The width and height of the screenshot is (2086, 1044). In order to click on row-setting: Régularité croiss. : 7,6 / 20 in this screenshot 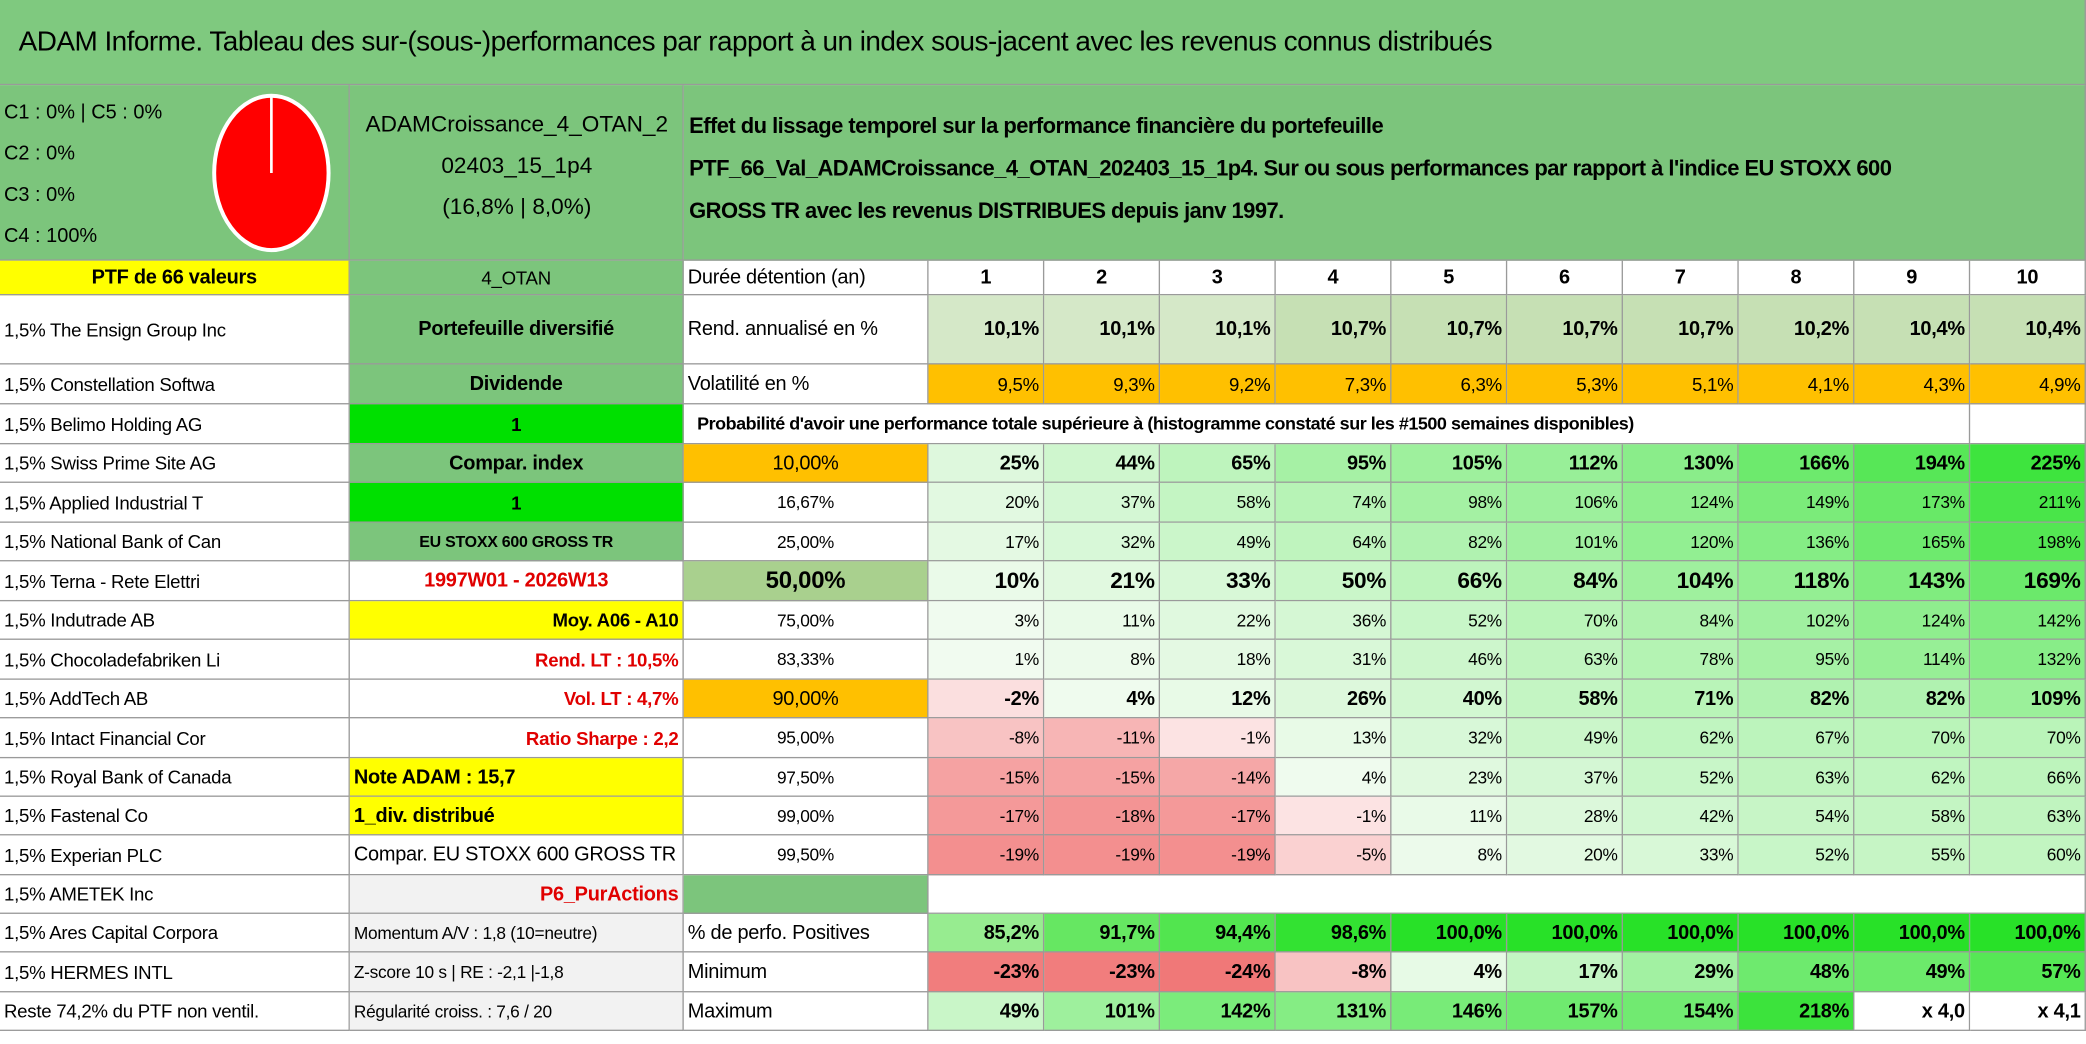, I will do `click(516, 1011)`.